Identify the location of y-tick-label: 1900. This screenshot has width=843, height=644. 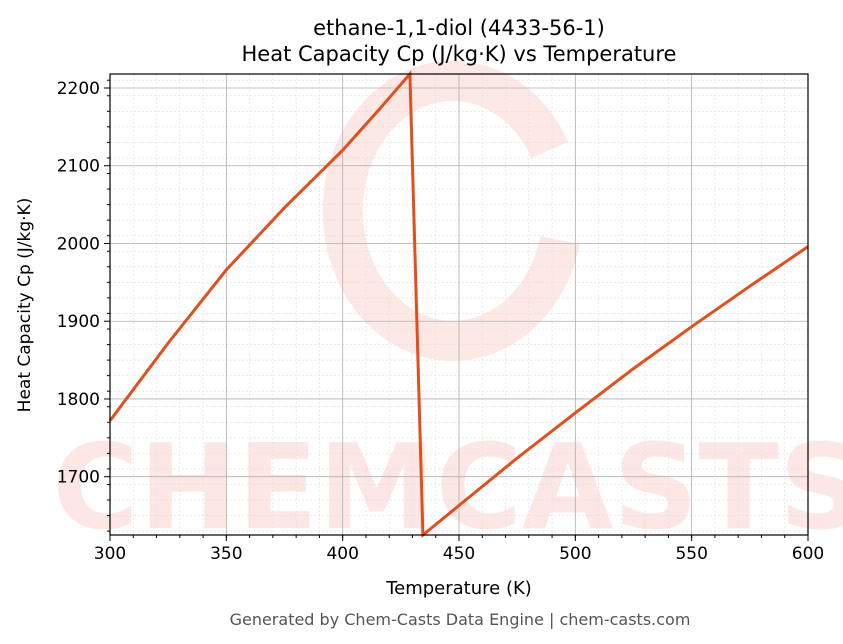
(78, 322).